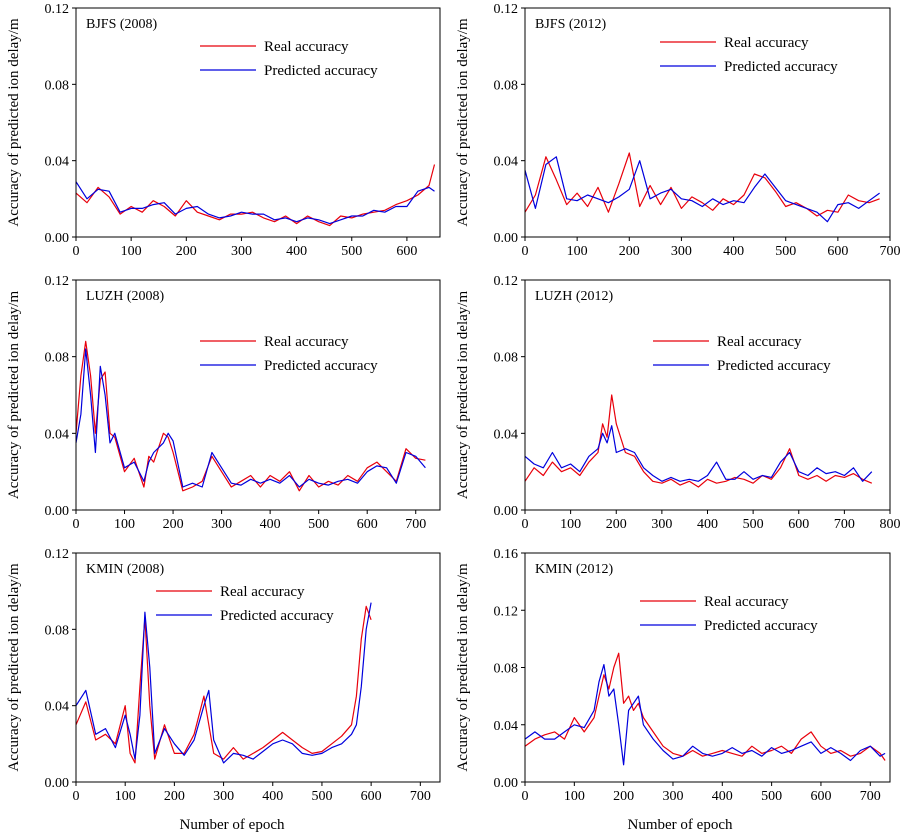 The width and height of the screenshot is (900, 834). I want to click on panel-title: KMIN (2008), so click(125, 569).